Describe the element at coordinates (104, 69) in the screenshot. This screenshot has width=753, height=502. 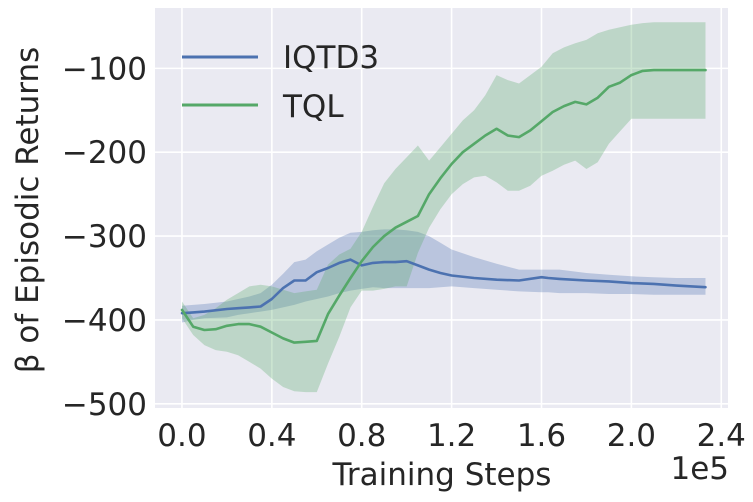
I see `y-tick-label: −100` at that location.